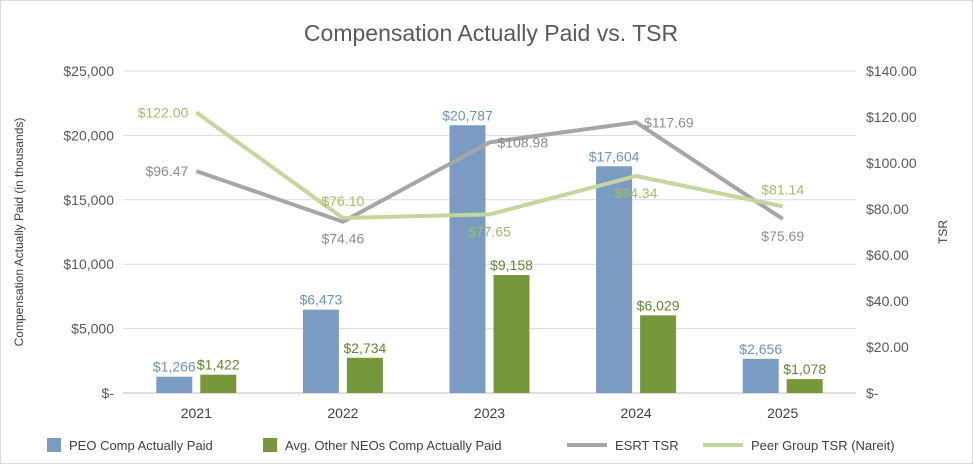 The width and height of the screenshot is (973, 468). What do you see at coordinates (887, 301) in the screenshot?
I see `y2-tick-label: $40.00` at bounding box center [887, 301].